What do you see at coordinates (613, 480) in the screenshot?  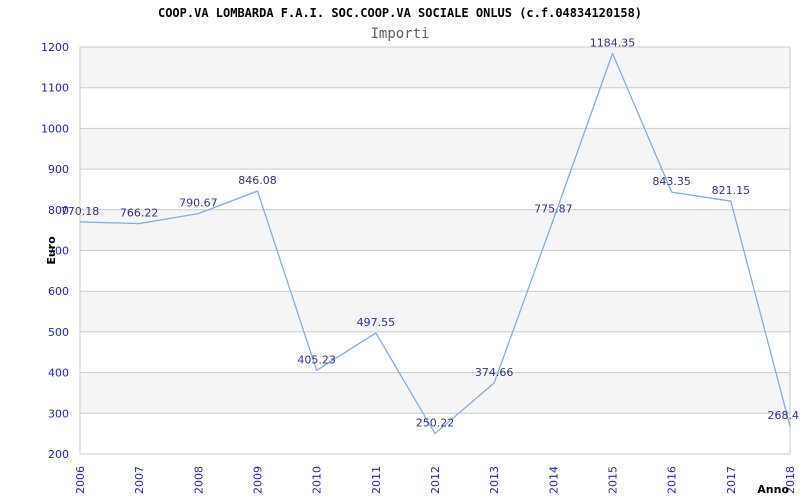 I see `x-tick-label: 2015` at bounding box center [613, 480].